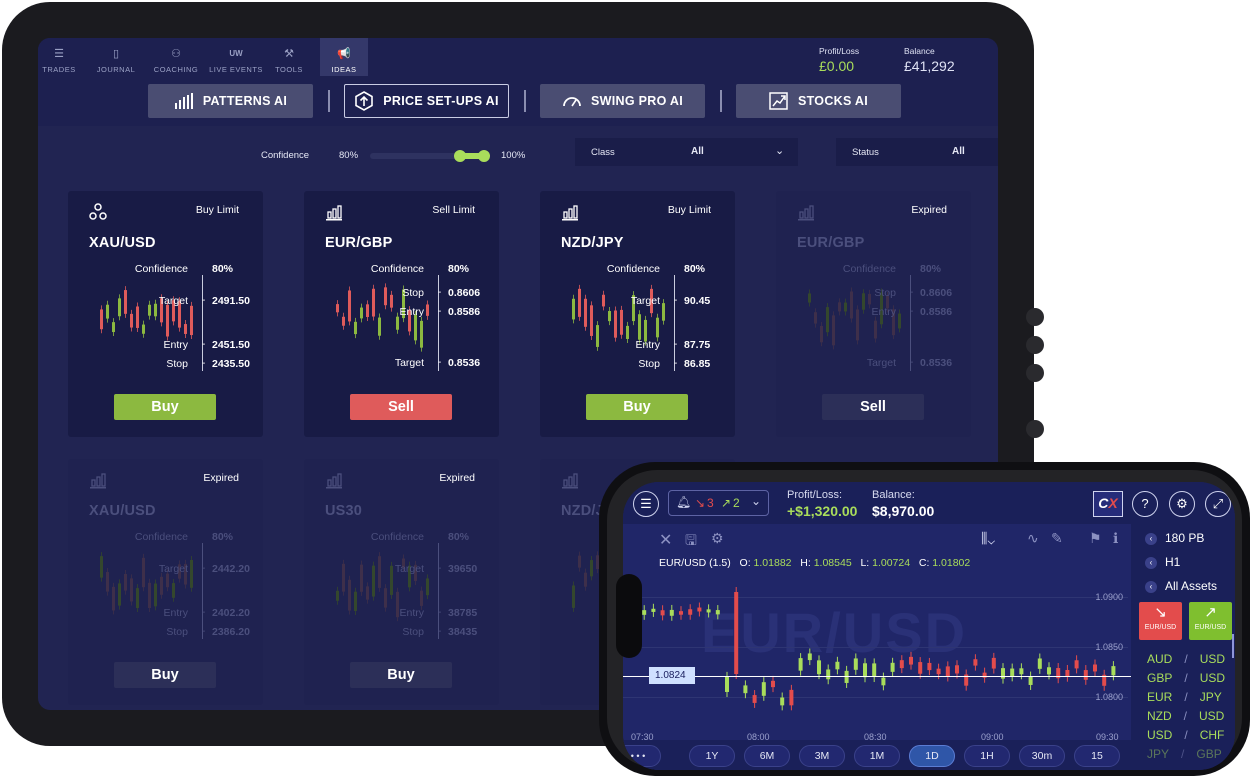  I want to click on level-label: Stop, so click(177, 632).